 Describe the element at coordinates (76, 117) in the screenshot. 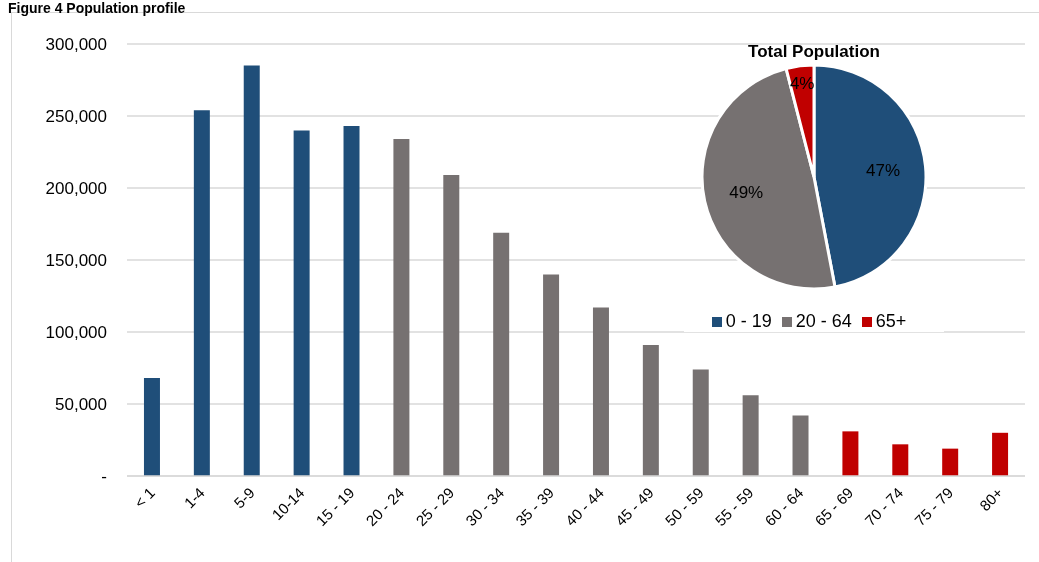

I see `y-tick-label: 250,000` at that location.